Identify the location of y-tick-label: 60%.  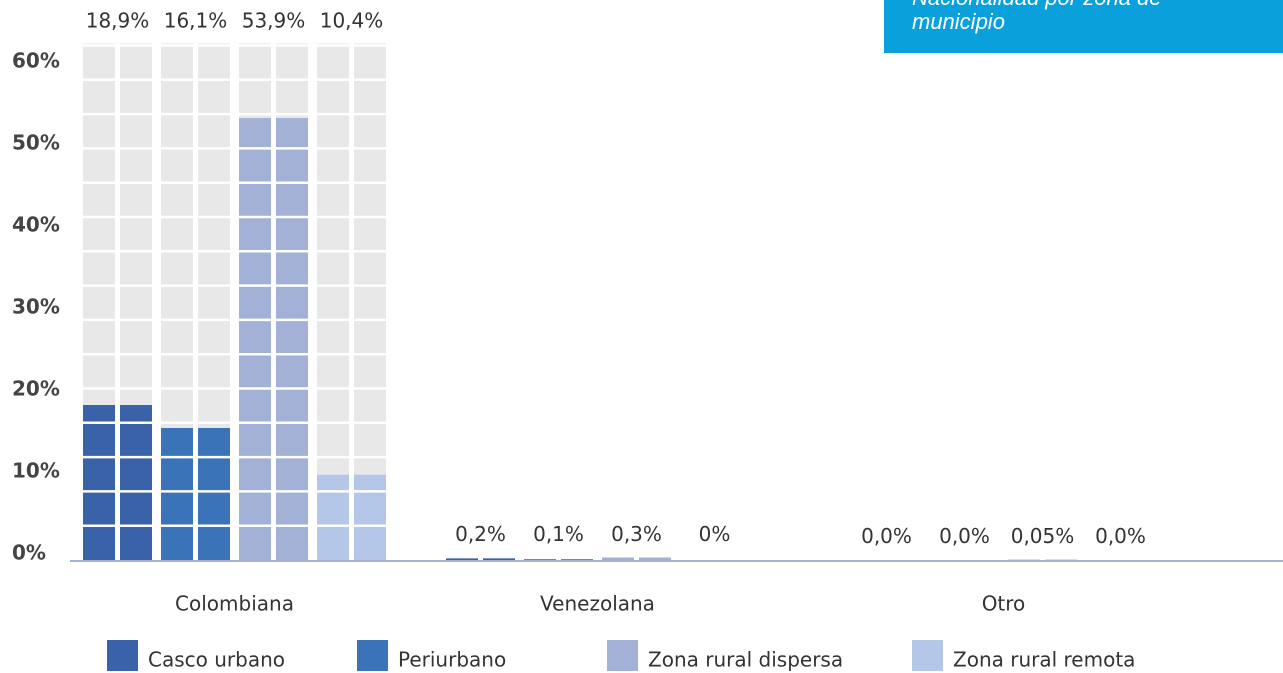
(36, 61).